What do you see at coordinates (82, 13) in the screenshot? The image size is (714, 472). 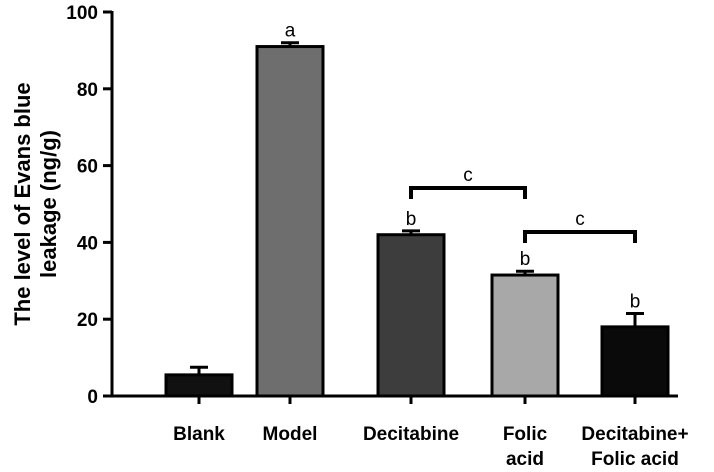 I see `y-tick-label: 100` at bounding box center [82, 13].